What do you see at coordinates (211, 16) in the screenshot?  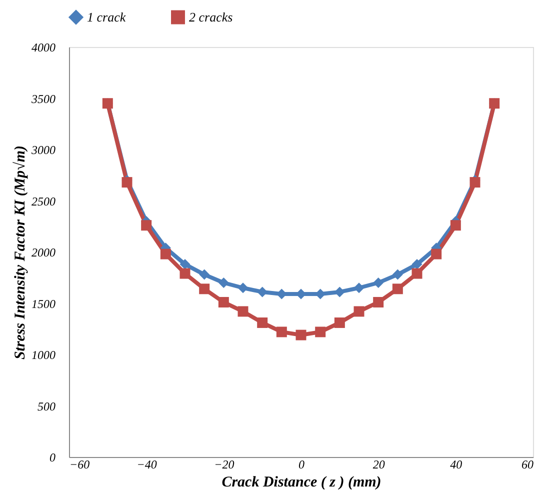 I see `legend-label: 2 cracks` at bounding box center [211, 16].